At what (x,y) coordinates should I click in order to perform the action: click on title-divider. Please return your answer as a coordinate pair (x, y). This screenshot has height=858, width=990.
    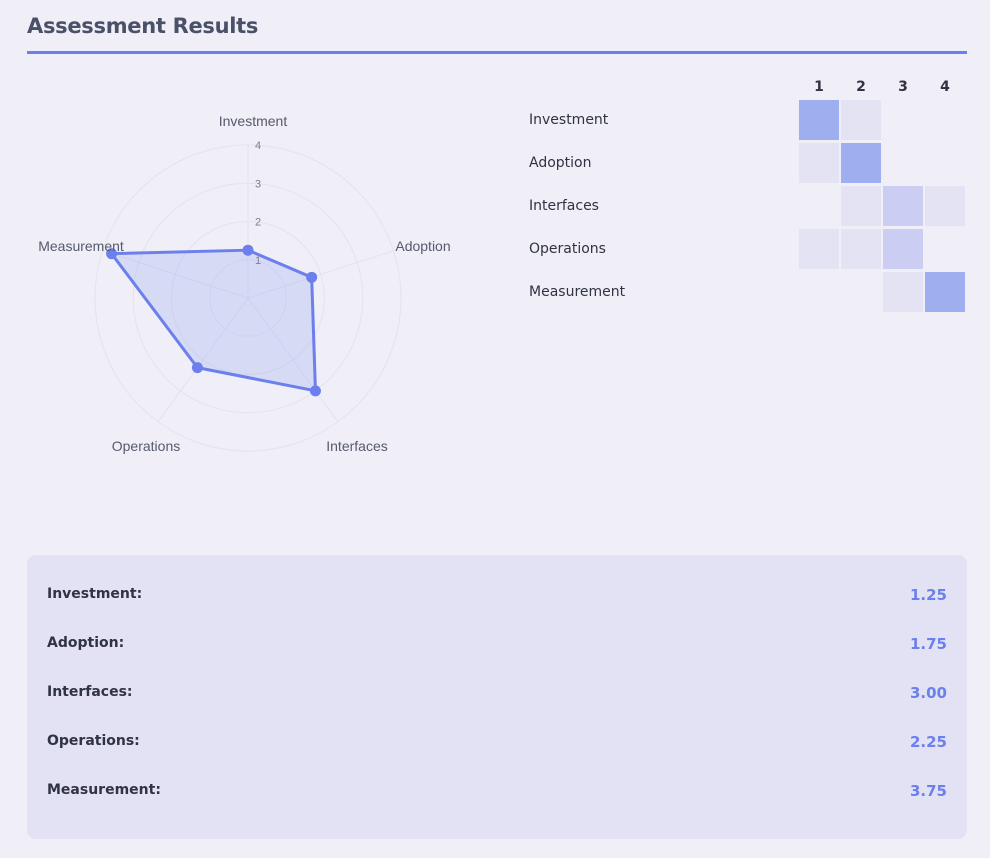
    Looking at the image, I should click on (497, 52).